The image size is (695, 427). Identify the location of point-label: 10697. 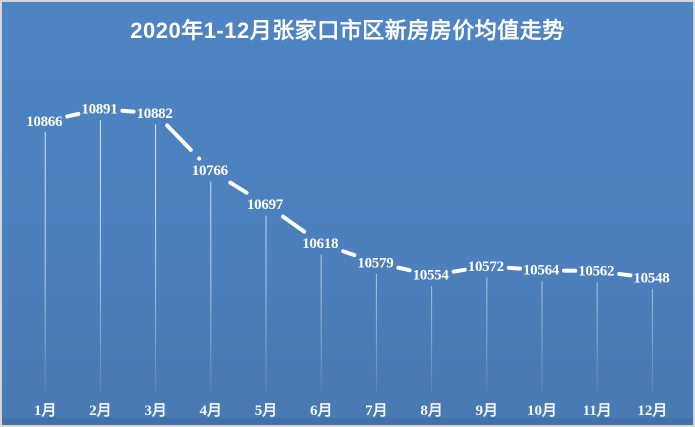
(265, 205).